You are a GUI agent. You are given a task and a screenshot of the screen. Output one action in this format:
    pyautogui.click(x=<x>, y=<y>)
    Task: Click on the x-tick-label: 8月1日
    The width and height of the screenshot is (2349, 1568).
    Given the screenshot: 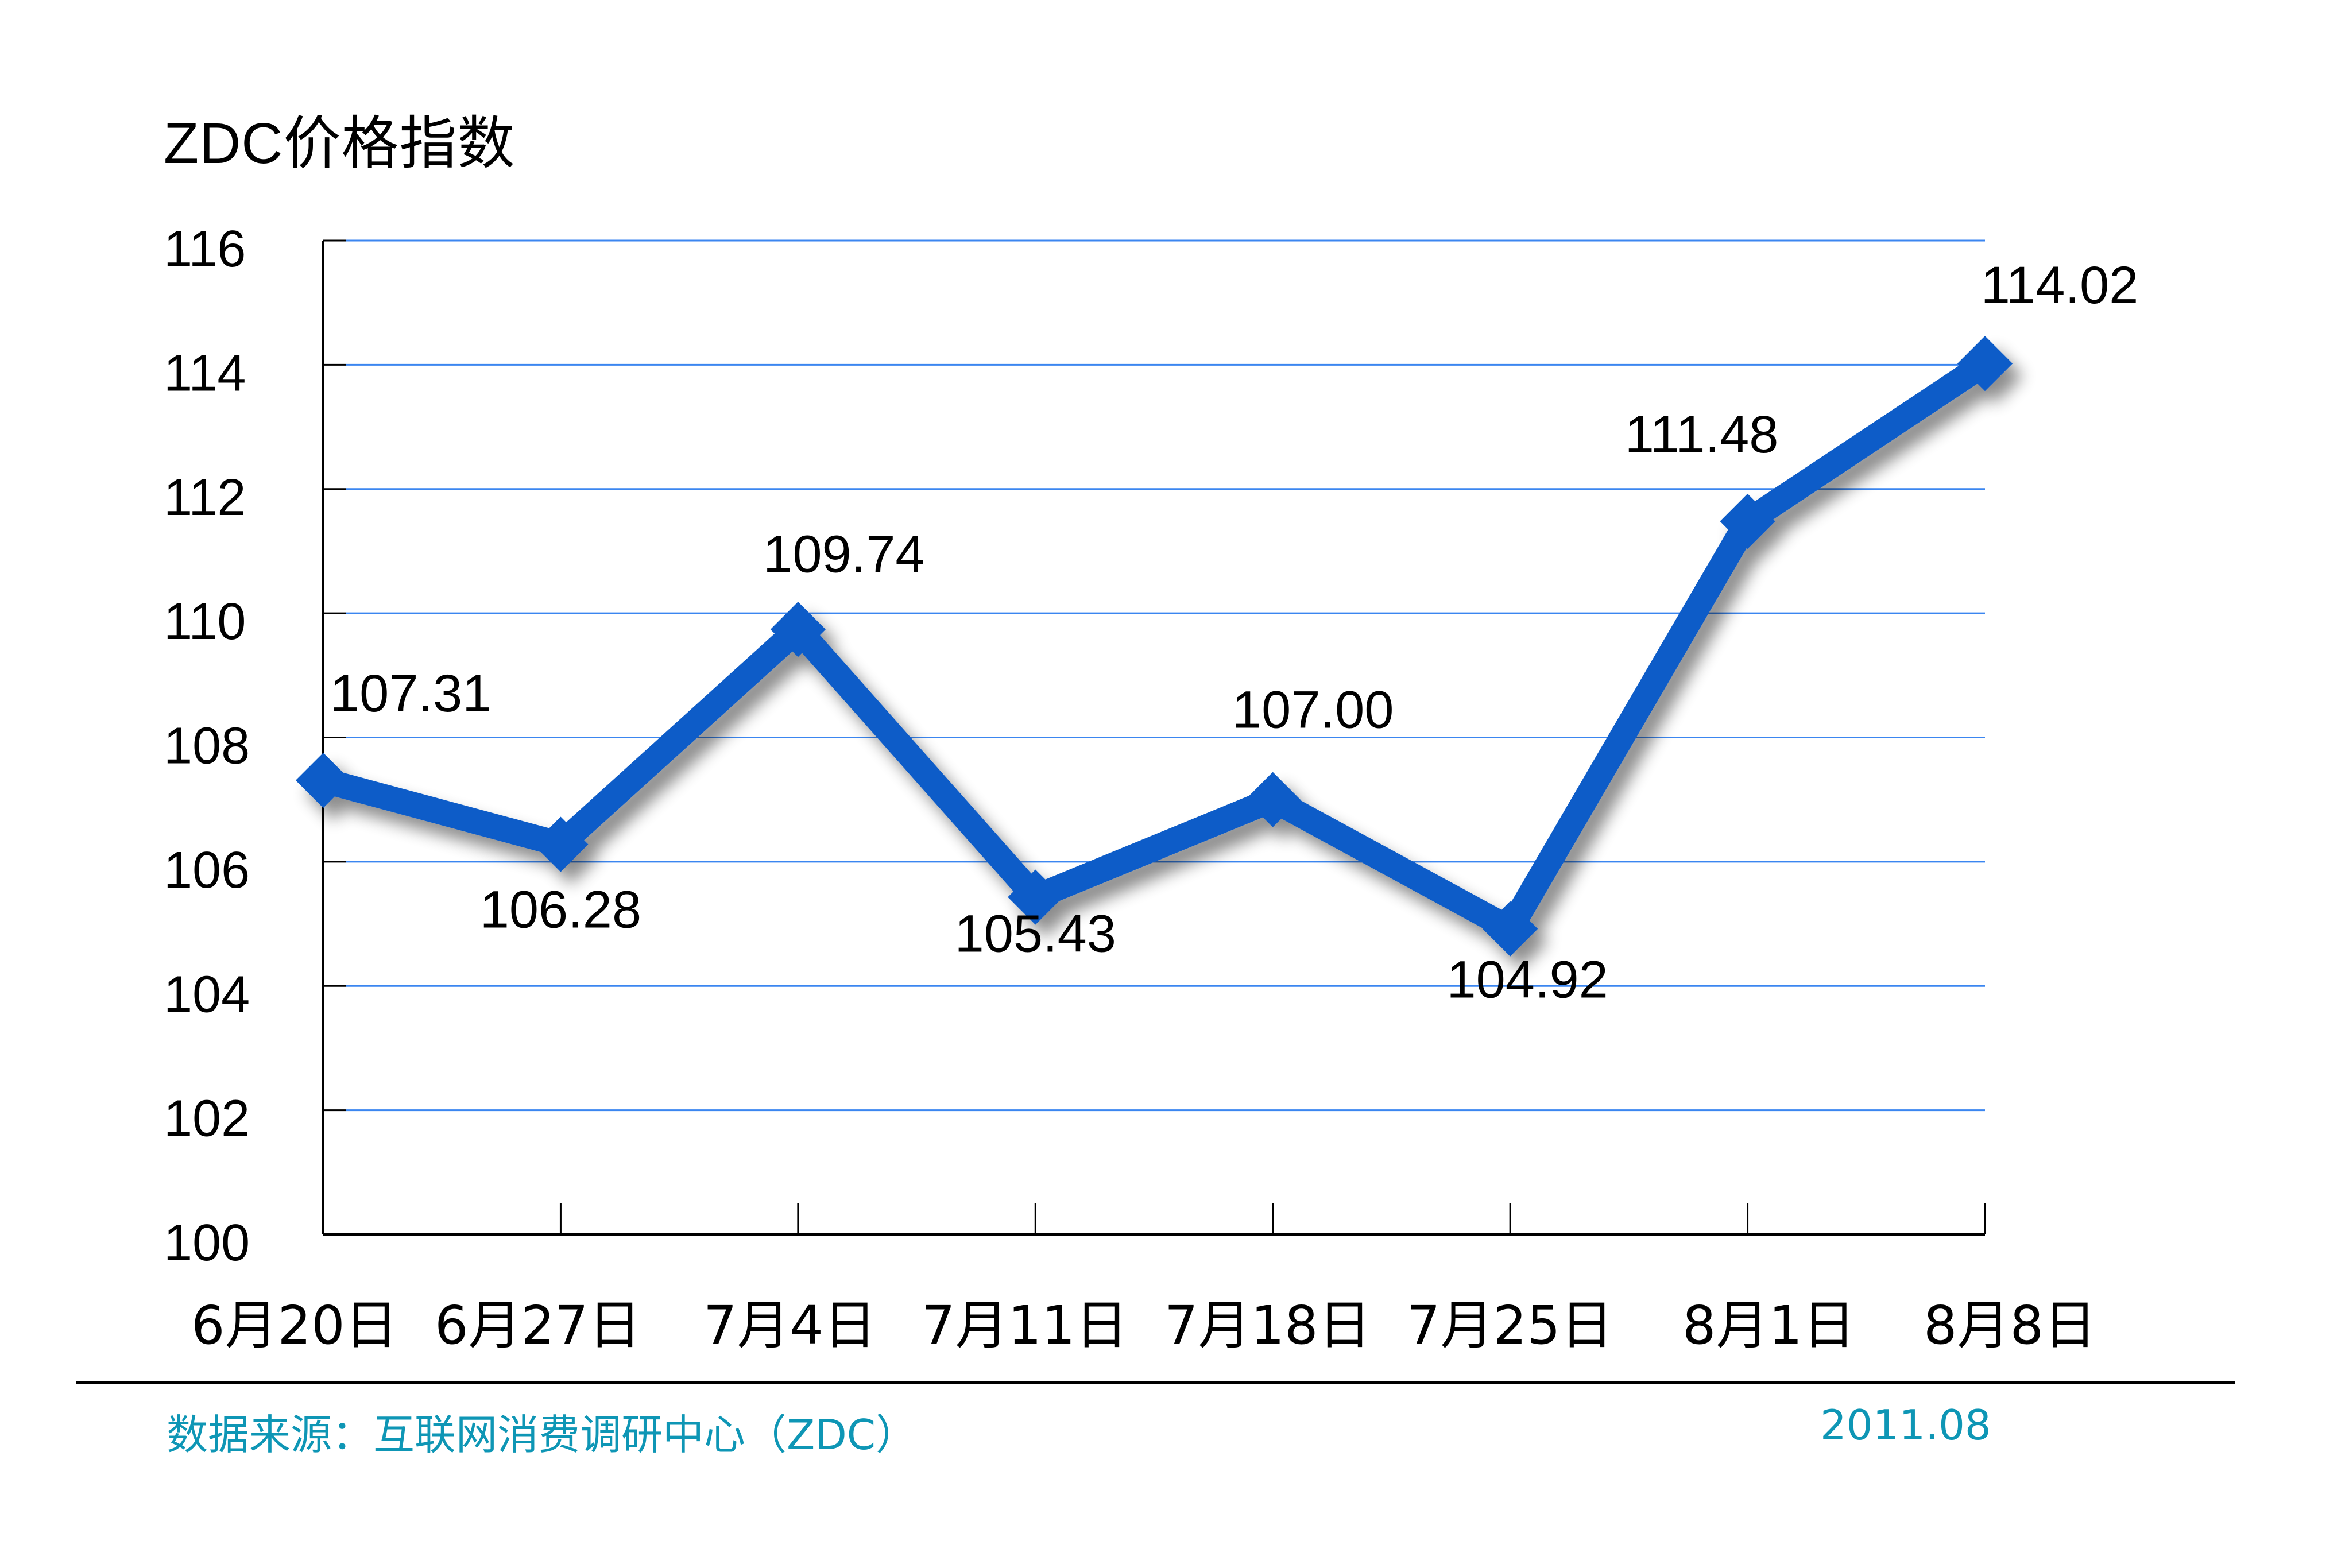 What is the action you would take?
    pyautogui.click(x=1768, y=1325)
    